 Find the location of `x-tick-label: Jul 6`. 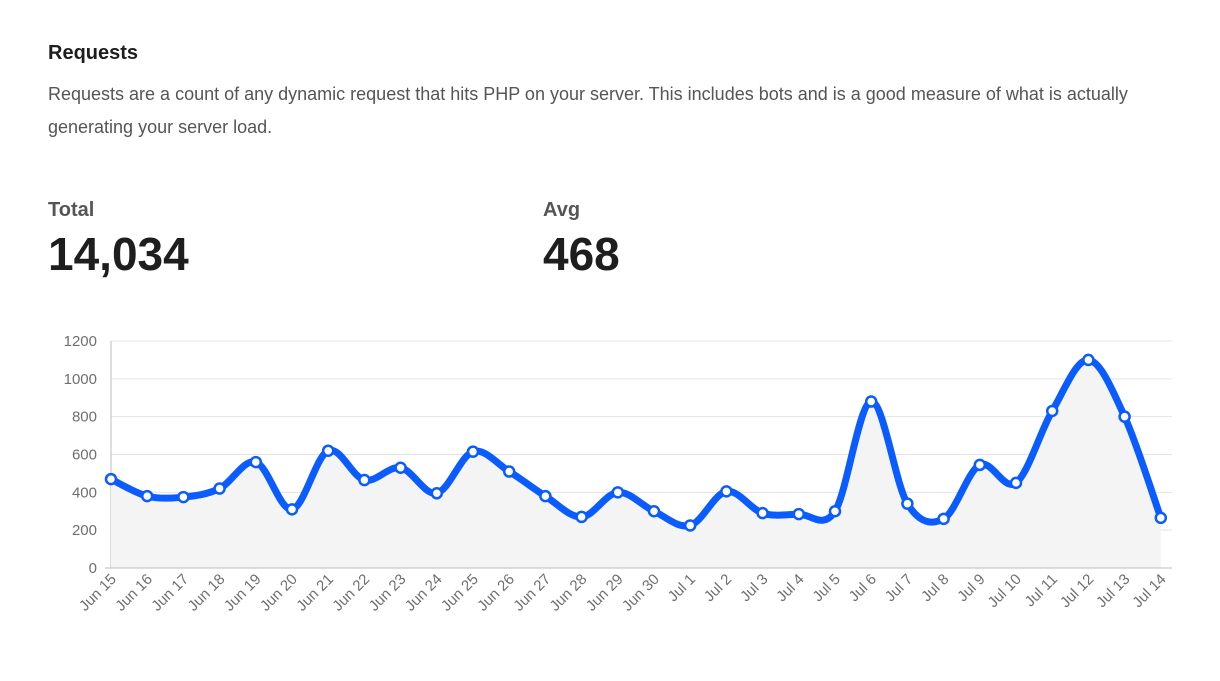

x-tick-label: Jul 6 is located at coordinates (863, 588).